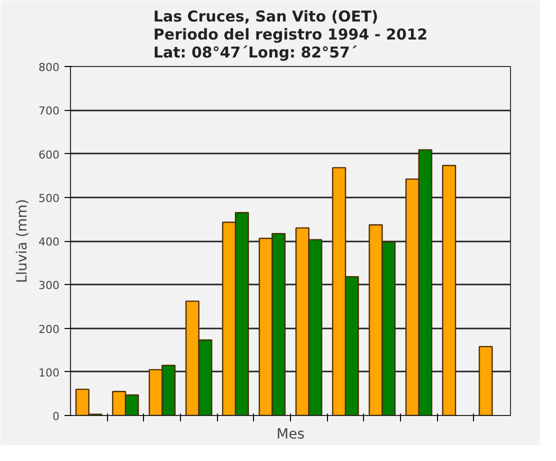 Image resolution: width=556 pixels, height=461 pixels. Describe the element at coordinates (49, 111) in the screenshot. I see `y-tick-label: 700` at that location.